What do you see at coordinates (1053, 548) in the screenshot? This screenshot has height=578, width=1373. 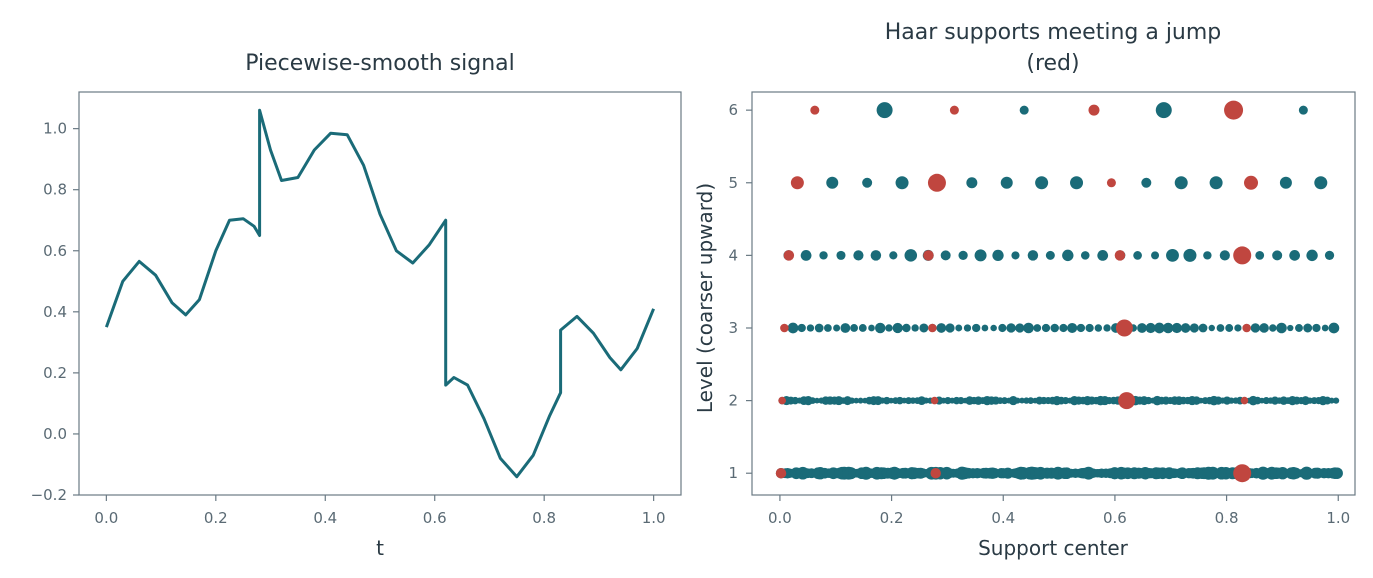 I see `haar-x-axis-label: Support center` at bounding box center [1053, 548].